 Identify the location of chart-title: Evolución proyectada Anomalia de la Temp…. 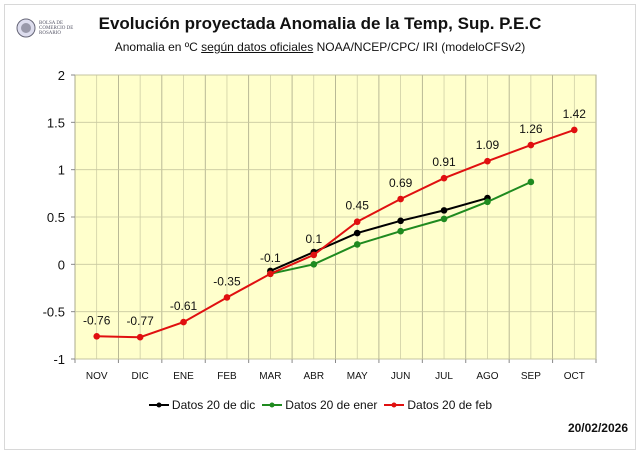
(320, 23).